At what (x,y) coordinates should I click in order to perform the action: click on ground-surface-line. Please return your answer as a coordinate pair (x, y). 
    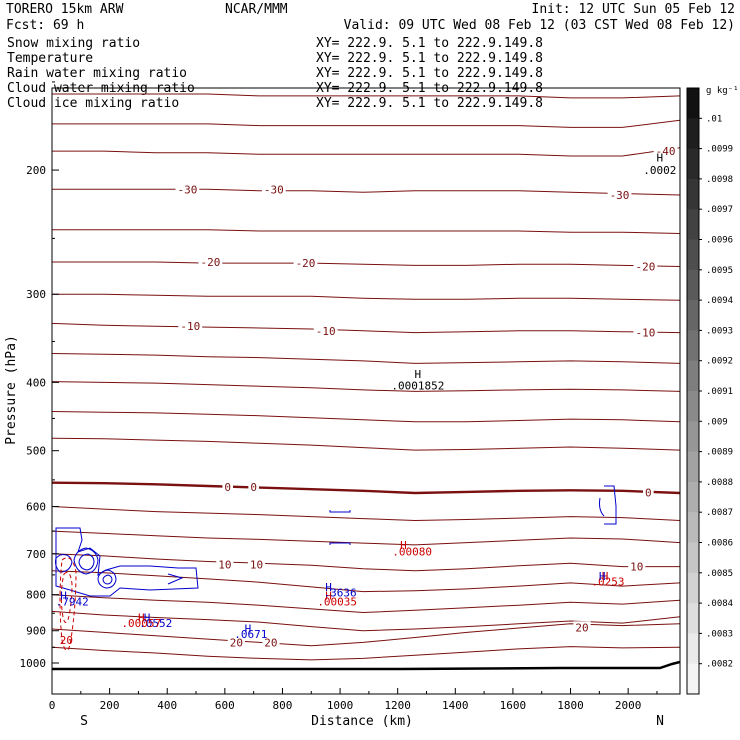
    Looking at the image, I should click on (366, 665).